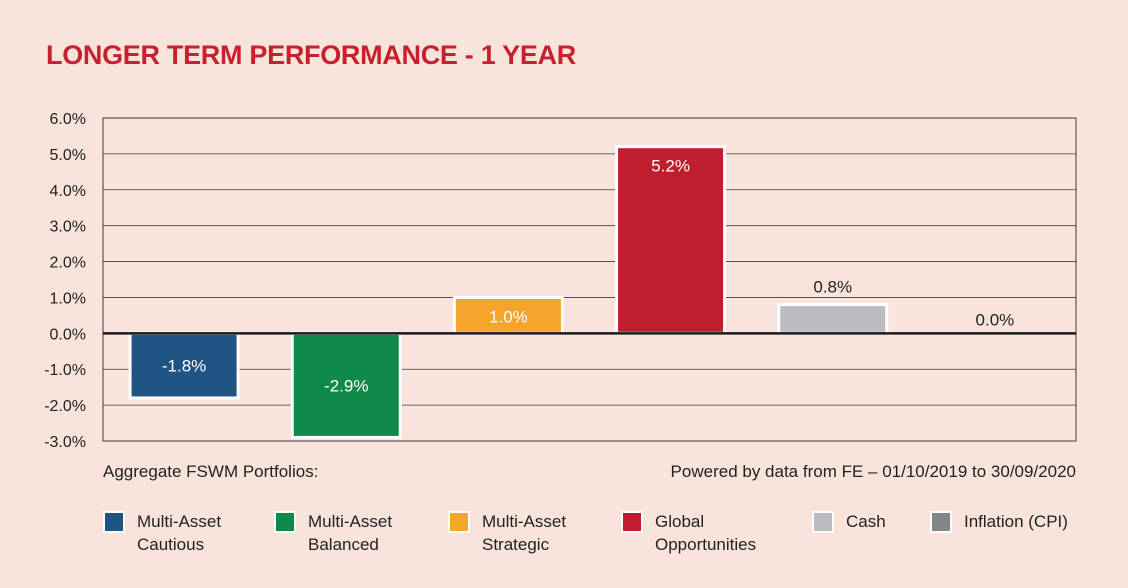 This screenshot has height=588, width=1128. I want to click on legend-item-global-opportunities: Global Opportunities, so click(688, 533).